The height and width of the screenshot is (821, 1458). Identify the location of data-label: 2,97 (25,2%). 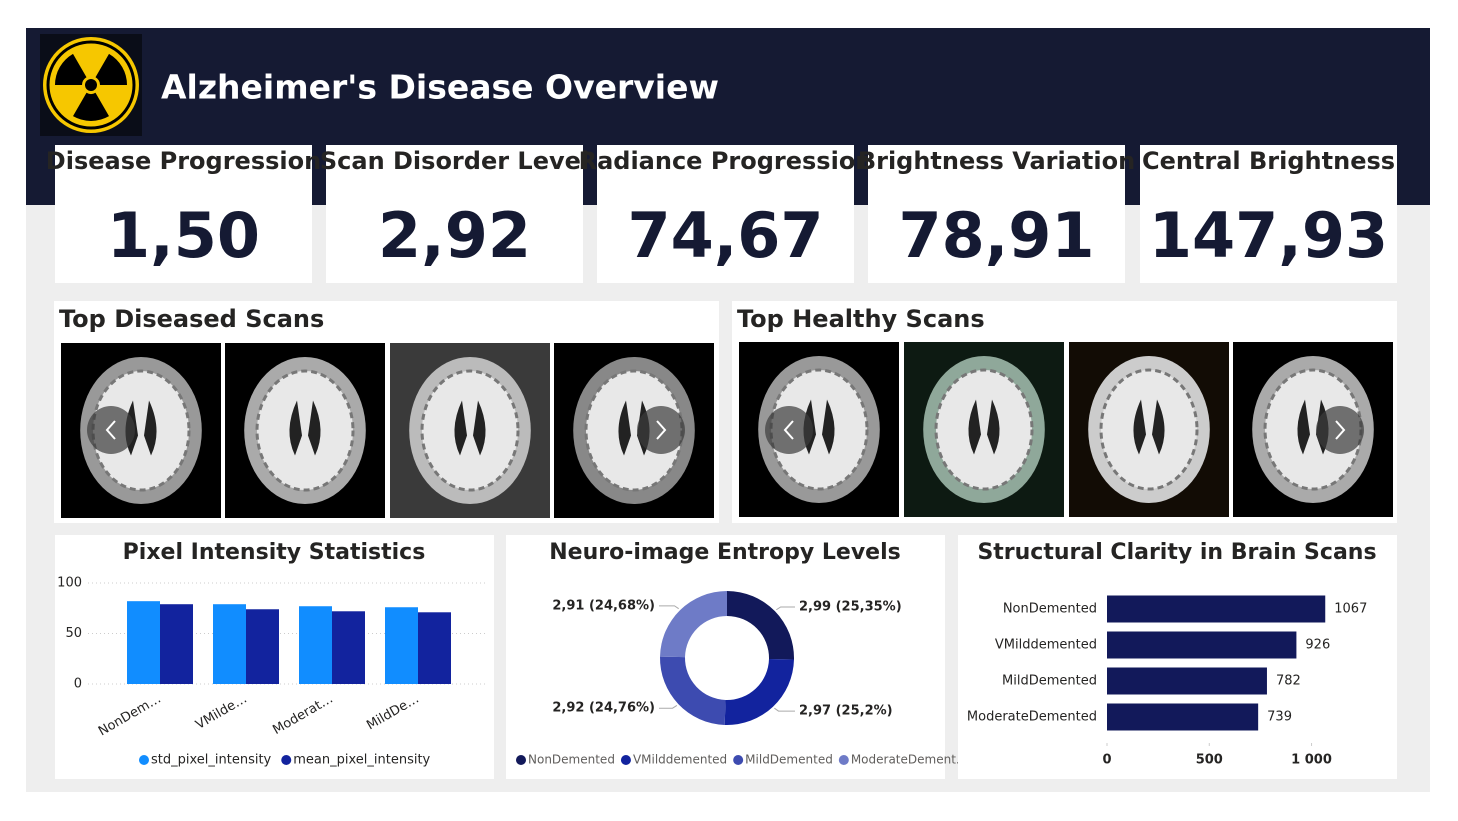
(846, 711).